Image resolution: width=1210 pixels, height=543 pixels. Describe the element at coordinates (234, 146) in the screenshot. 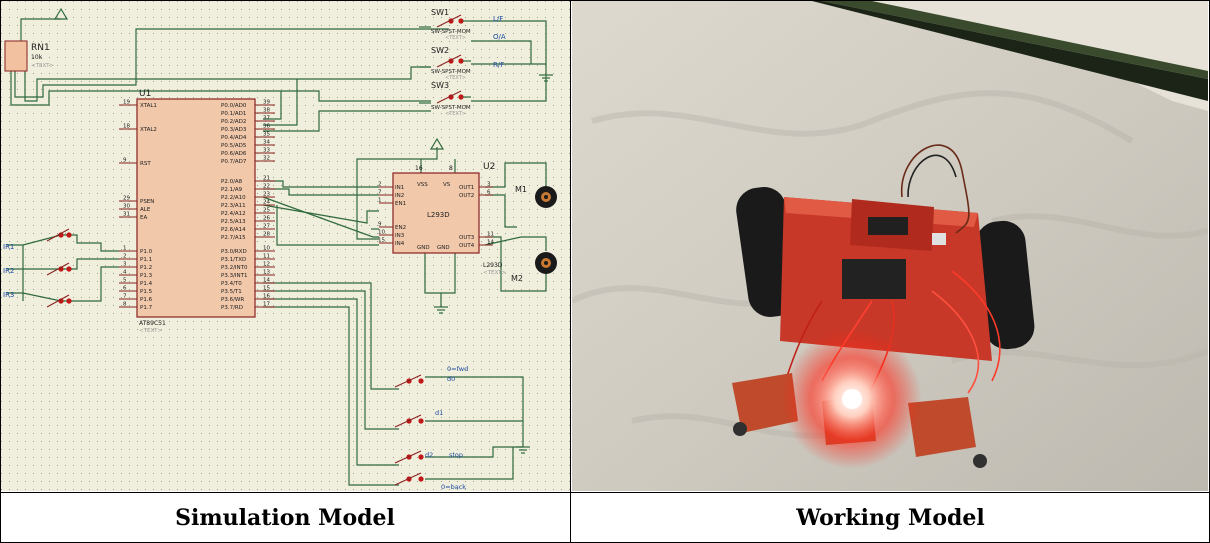

I see `u1-pin-name: P0.5/AD5` at that location.